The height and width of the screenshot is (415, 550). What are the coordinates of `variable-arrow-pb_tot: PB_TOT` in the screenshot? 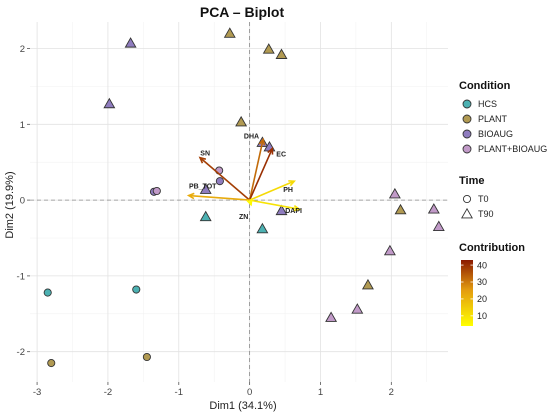 It's located at (218, 192).